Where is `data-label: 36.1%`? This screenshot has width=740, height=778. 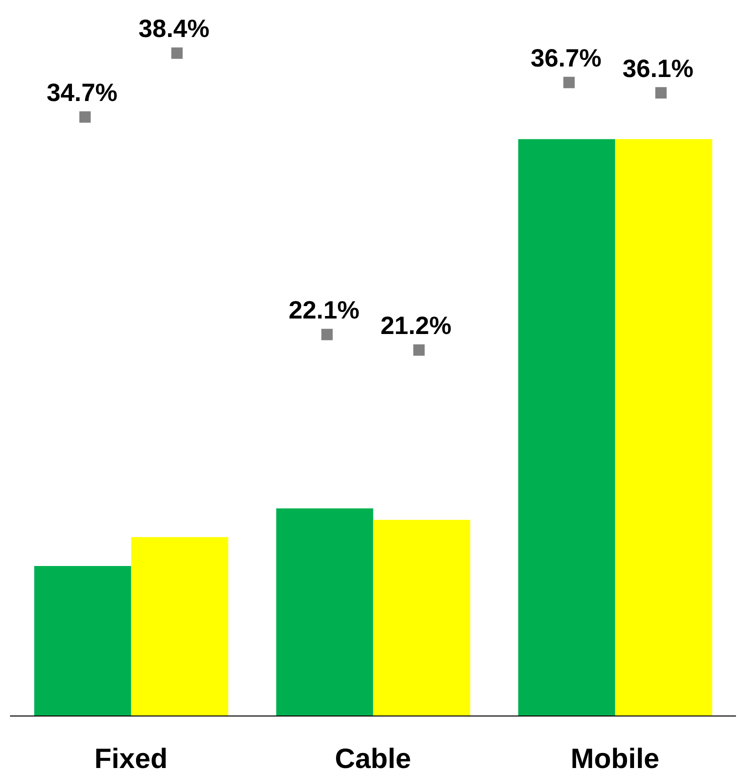
data-label: 36.1% is located at coordinates (658, 68).